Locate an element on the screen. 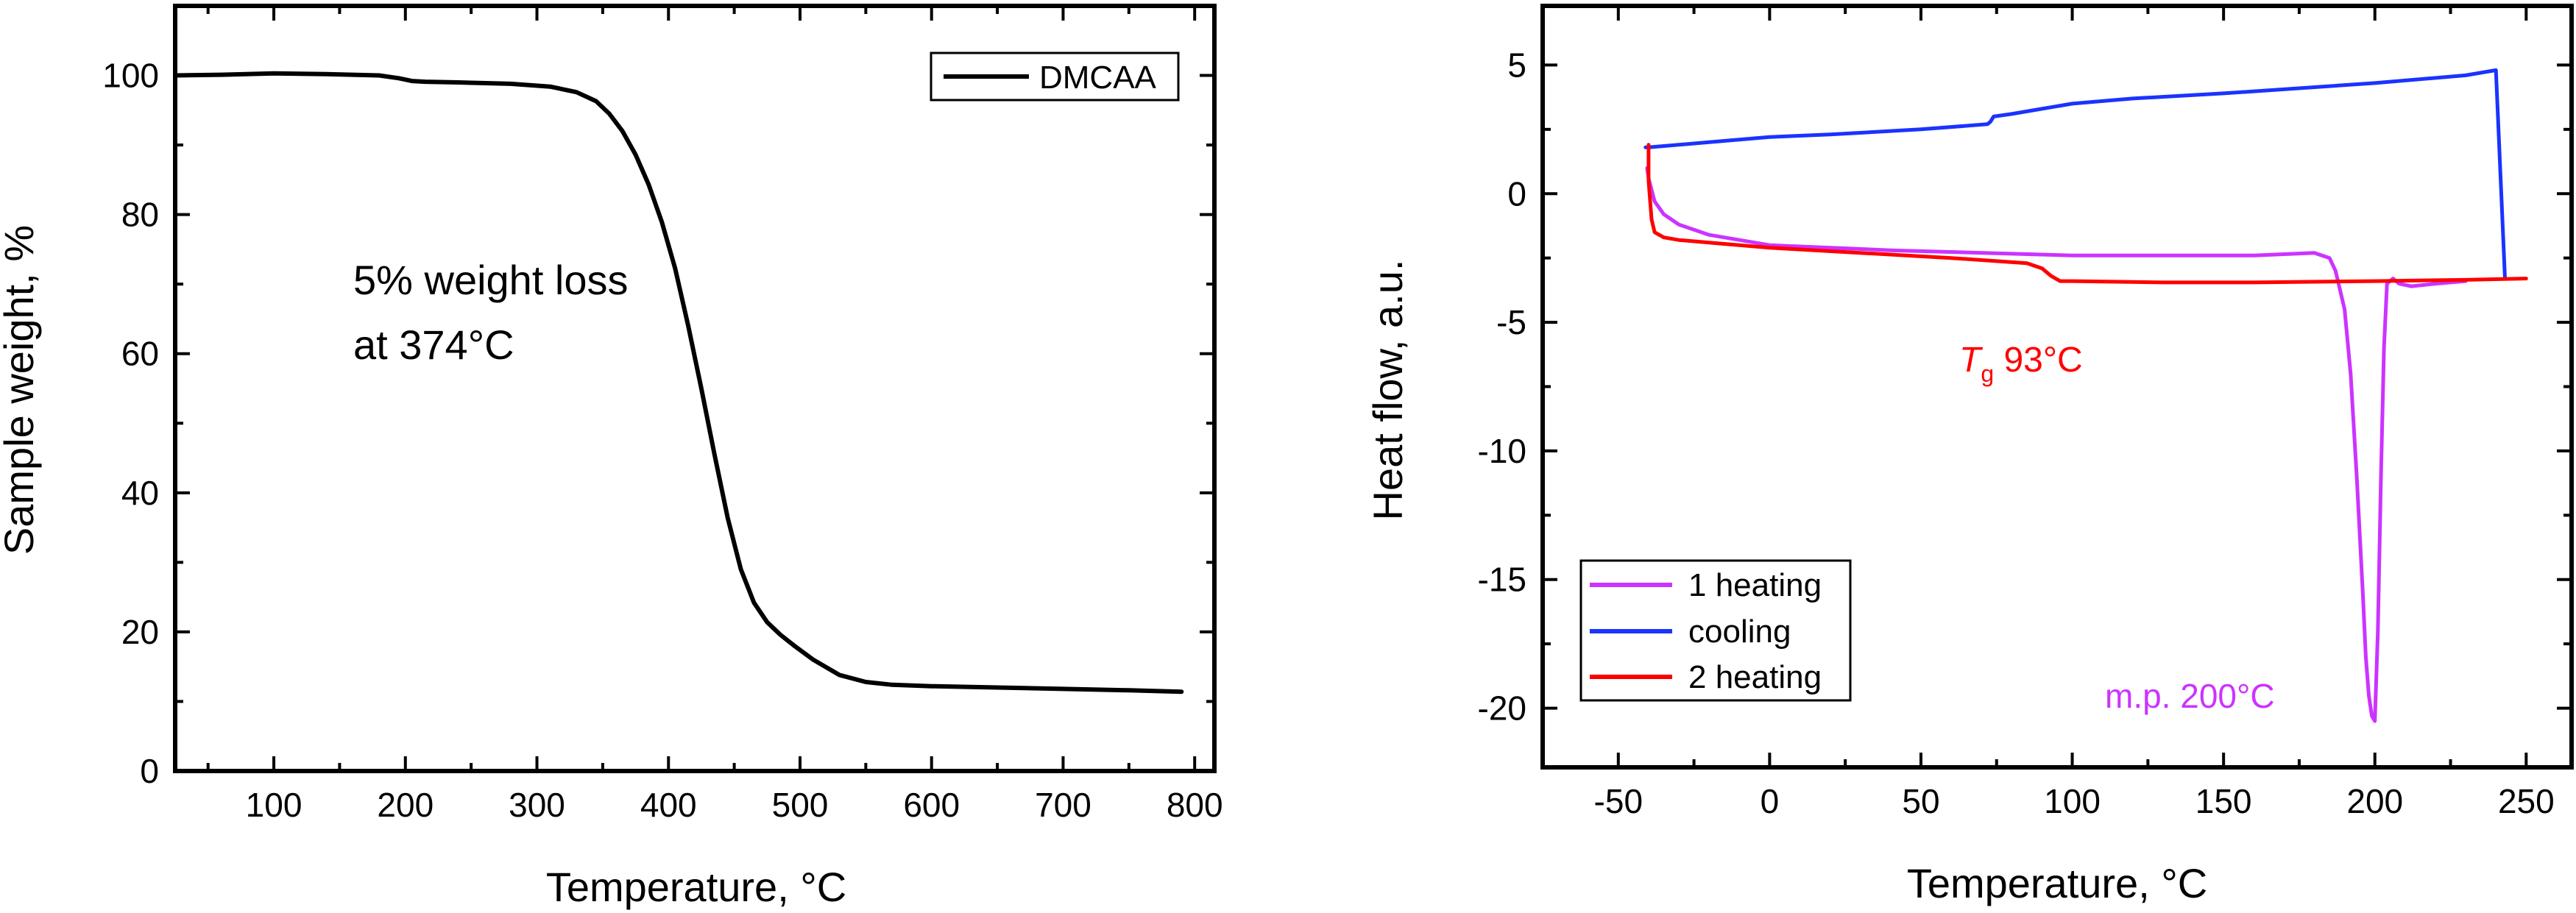 This screenshot has width=2576, height=913. dsc-annotation-tg-subscript: g is located at coordinates (1988, 374).